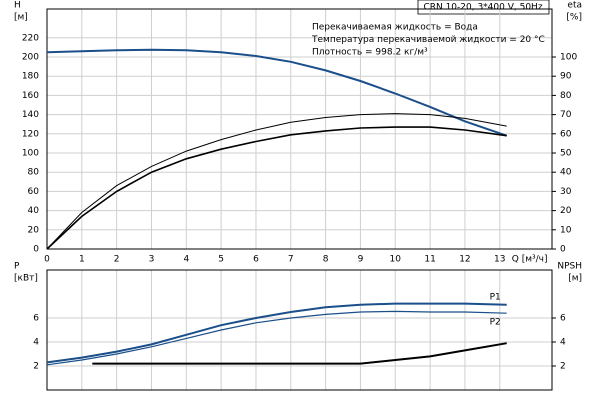 The height and width of the screenshot is (400, 600). Describe the element at coordinates (370, 53) in the screenshot. I see `annotation: Плотность = 998.2 кг/м³` at that location.